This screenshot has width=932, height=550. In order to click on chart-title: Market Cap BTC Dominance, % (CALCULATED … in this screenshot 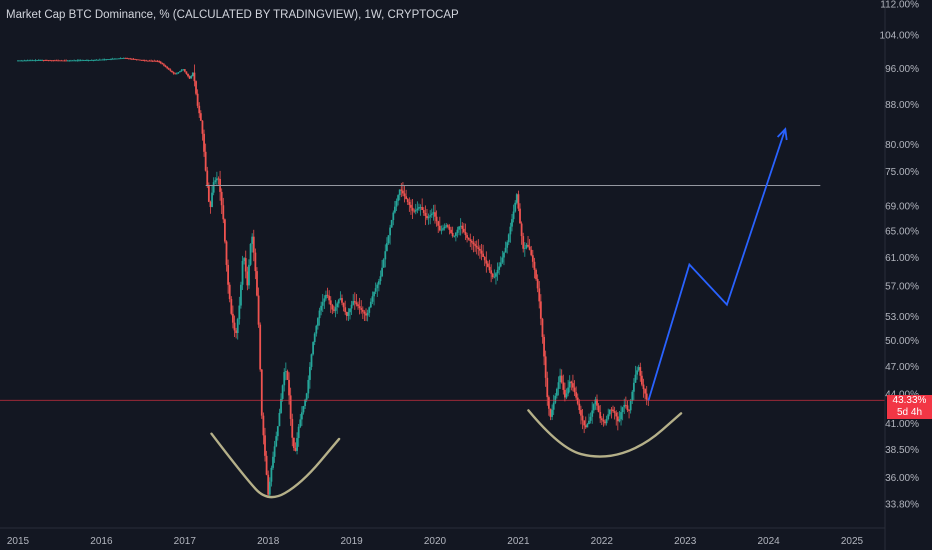, I will do `click(232, 15)`.